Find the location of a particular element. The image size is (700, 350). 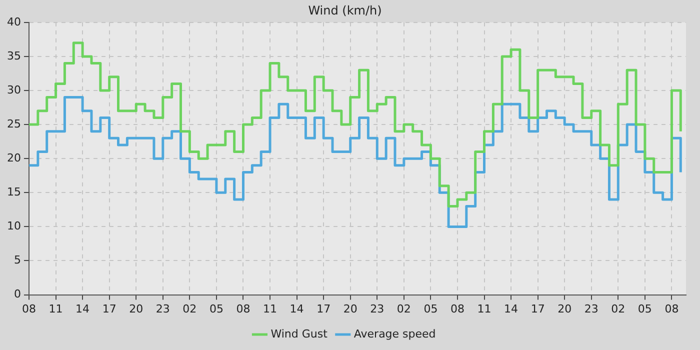

y-tick-label: 20 is located at coordinates (13, 157).